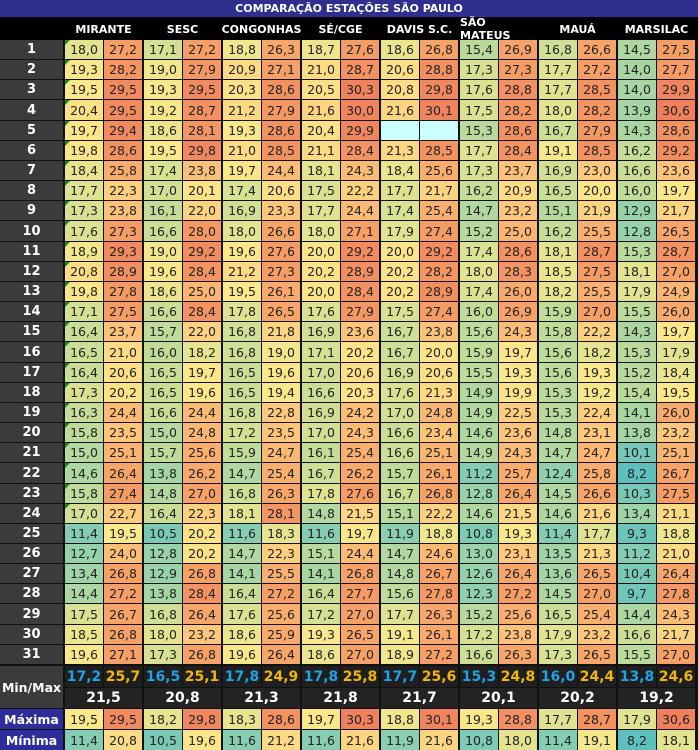  Describe the element at coordinates (281, 493) in the screenshot. I see `max-temp-cell: 26,3` at that location.